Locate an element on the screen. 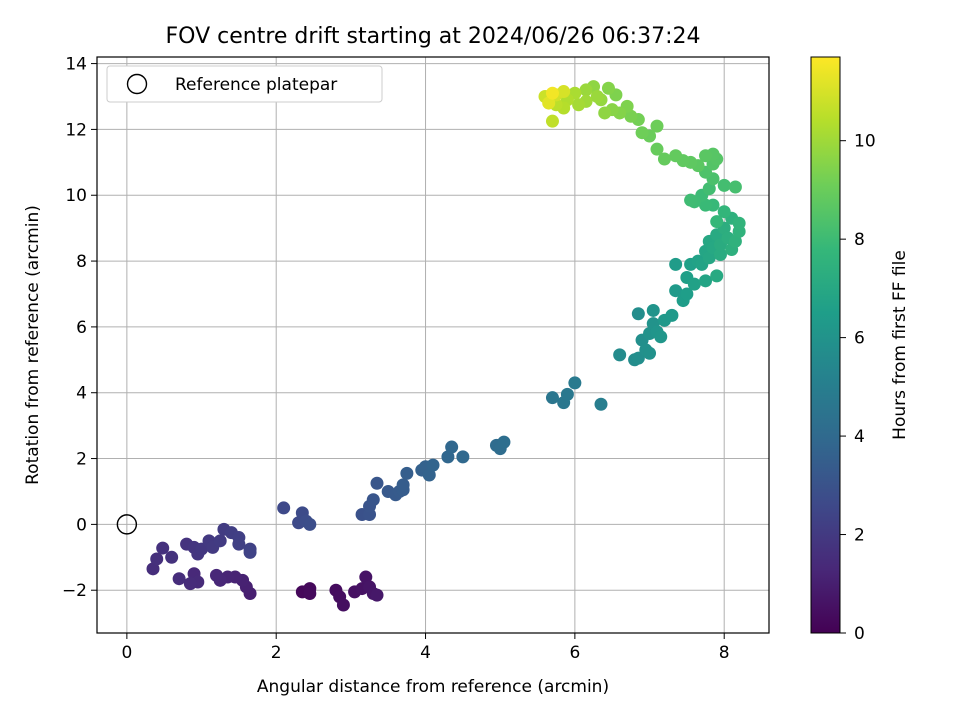 This screenshot has height=720, width=960. y-axis-ticks: −2 0 2 4 6 8 10 12 14 is located at coordinates (79, 328).